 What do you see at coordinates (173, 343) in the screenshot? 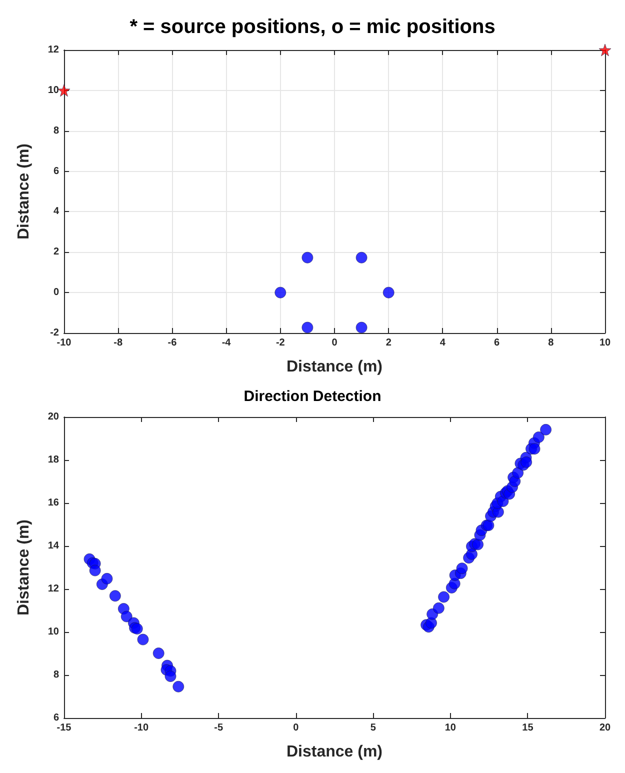
I see `x-tick-label: -6` at bounding box center [173, 343].